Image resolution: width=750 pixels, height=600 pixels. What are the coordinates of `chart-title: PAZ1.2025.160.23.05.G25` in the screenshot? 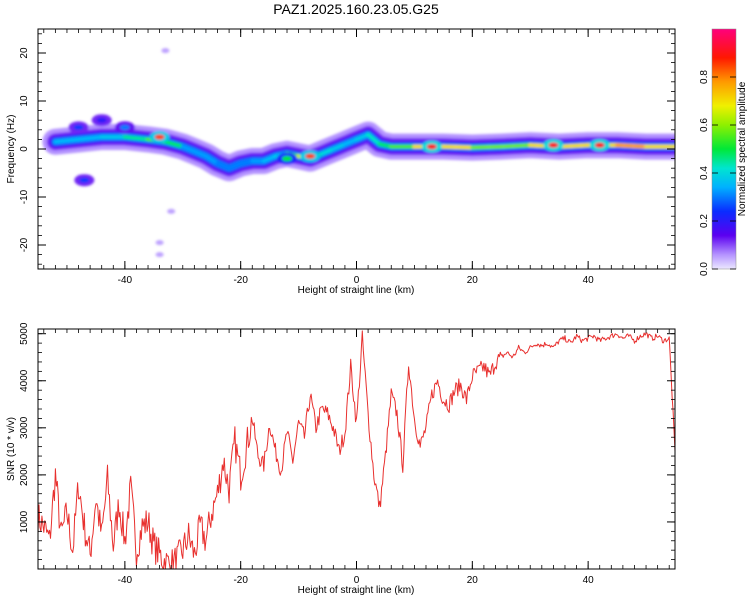 It's located at (356, 9).